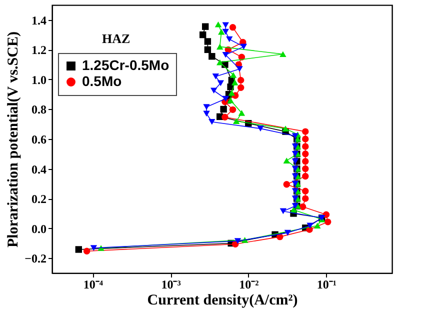 The height and width of the screenshot is (330, 426). I want to click on y-axis-title: Plorarization potential(V vs.SCE), so click(14, 140).